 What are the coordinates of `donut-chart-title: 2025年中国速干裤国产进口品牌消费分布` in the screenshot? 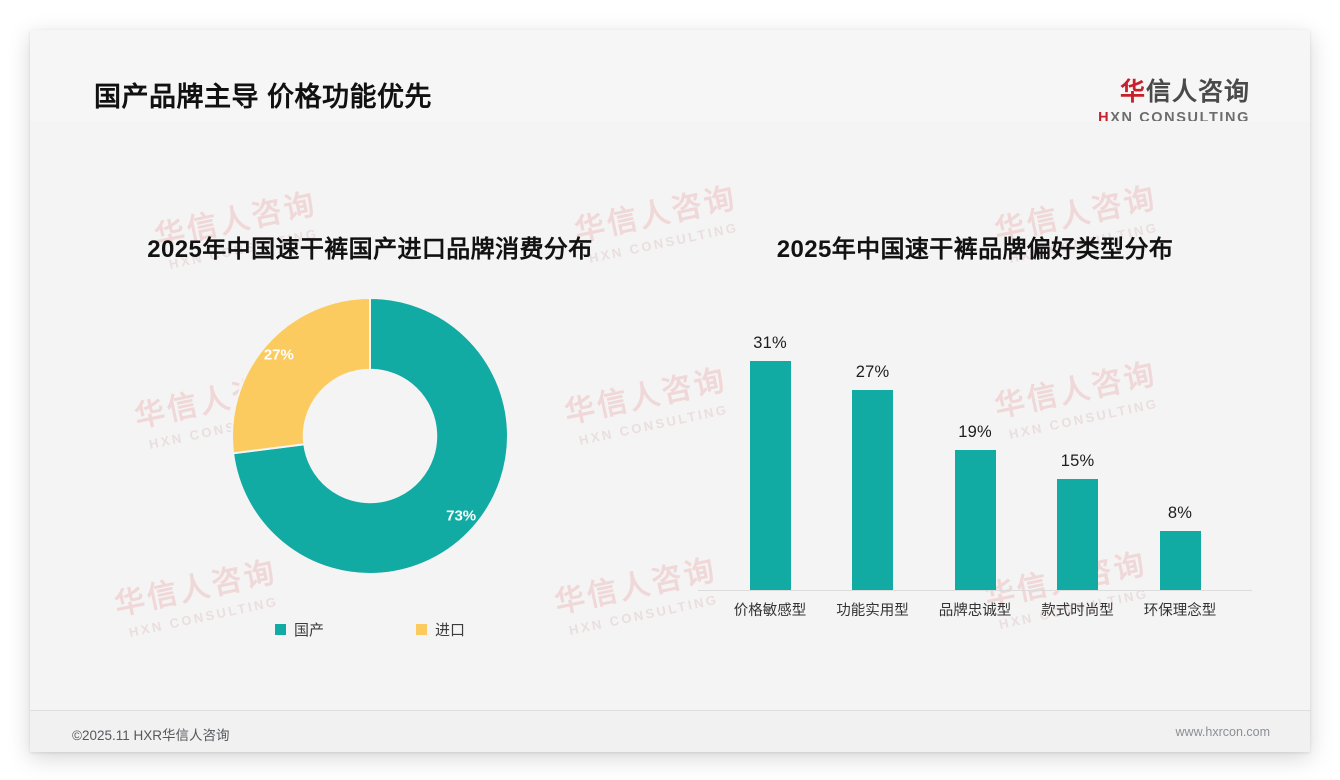 It's located at (370, 249).